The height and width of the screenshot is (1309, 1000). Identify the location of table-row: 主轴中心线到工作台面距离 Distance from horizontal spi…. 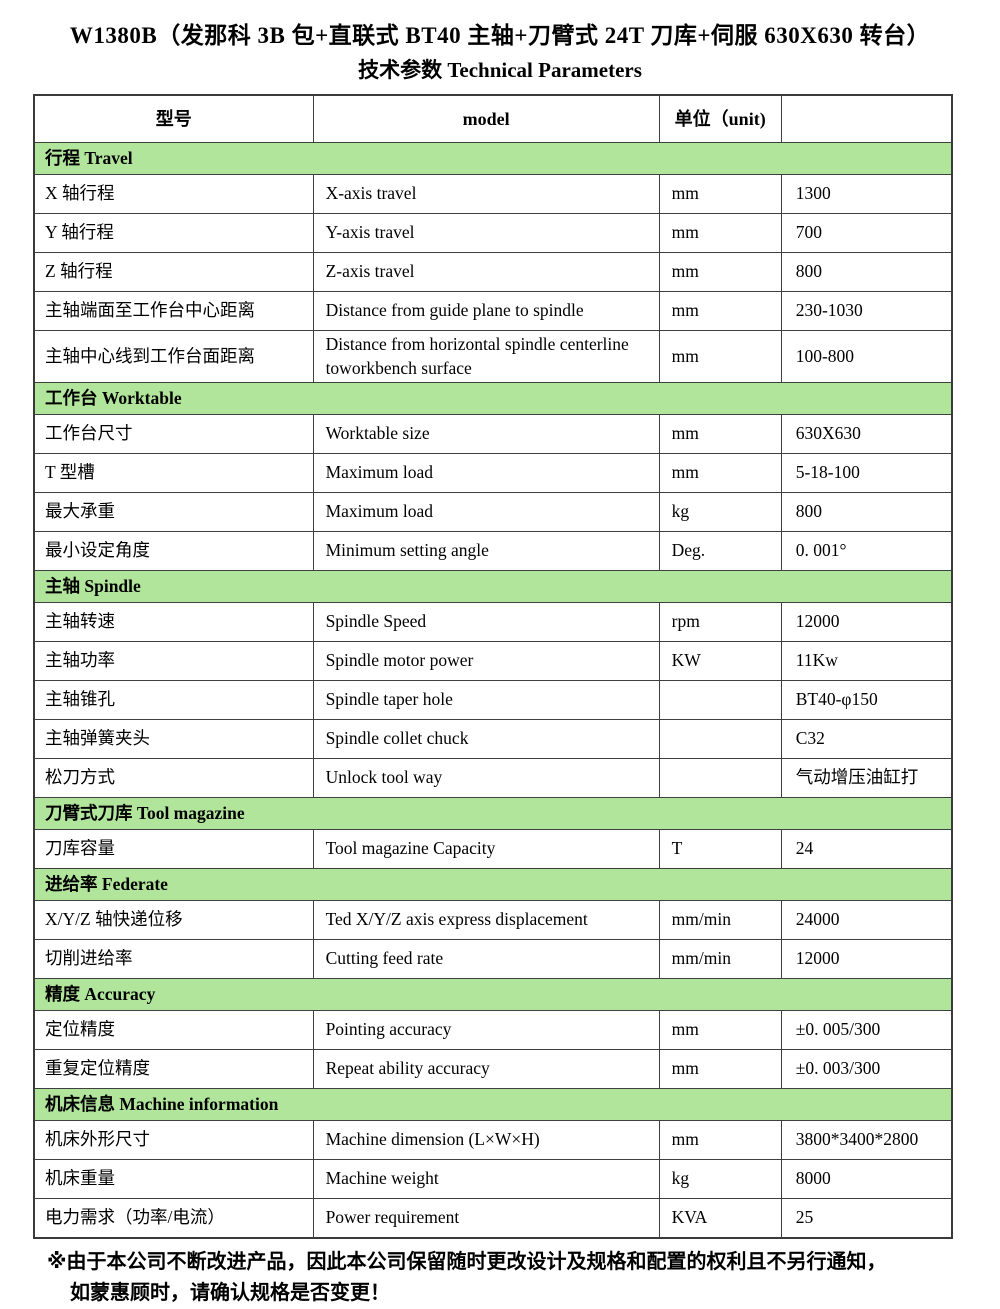
(493, 356).